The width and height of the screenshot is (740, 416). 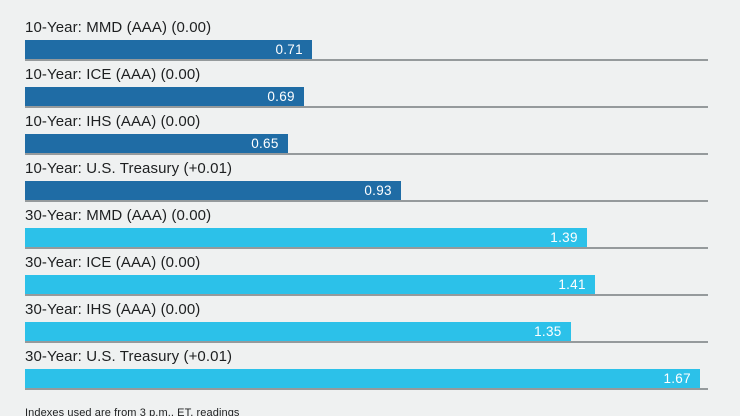 I want to click on bar-track: 0.69, so click(x=366, y=97).